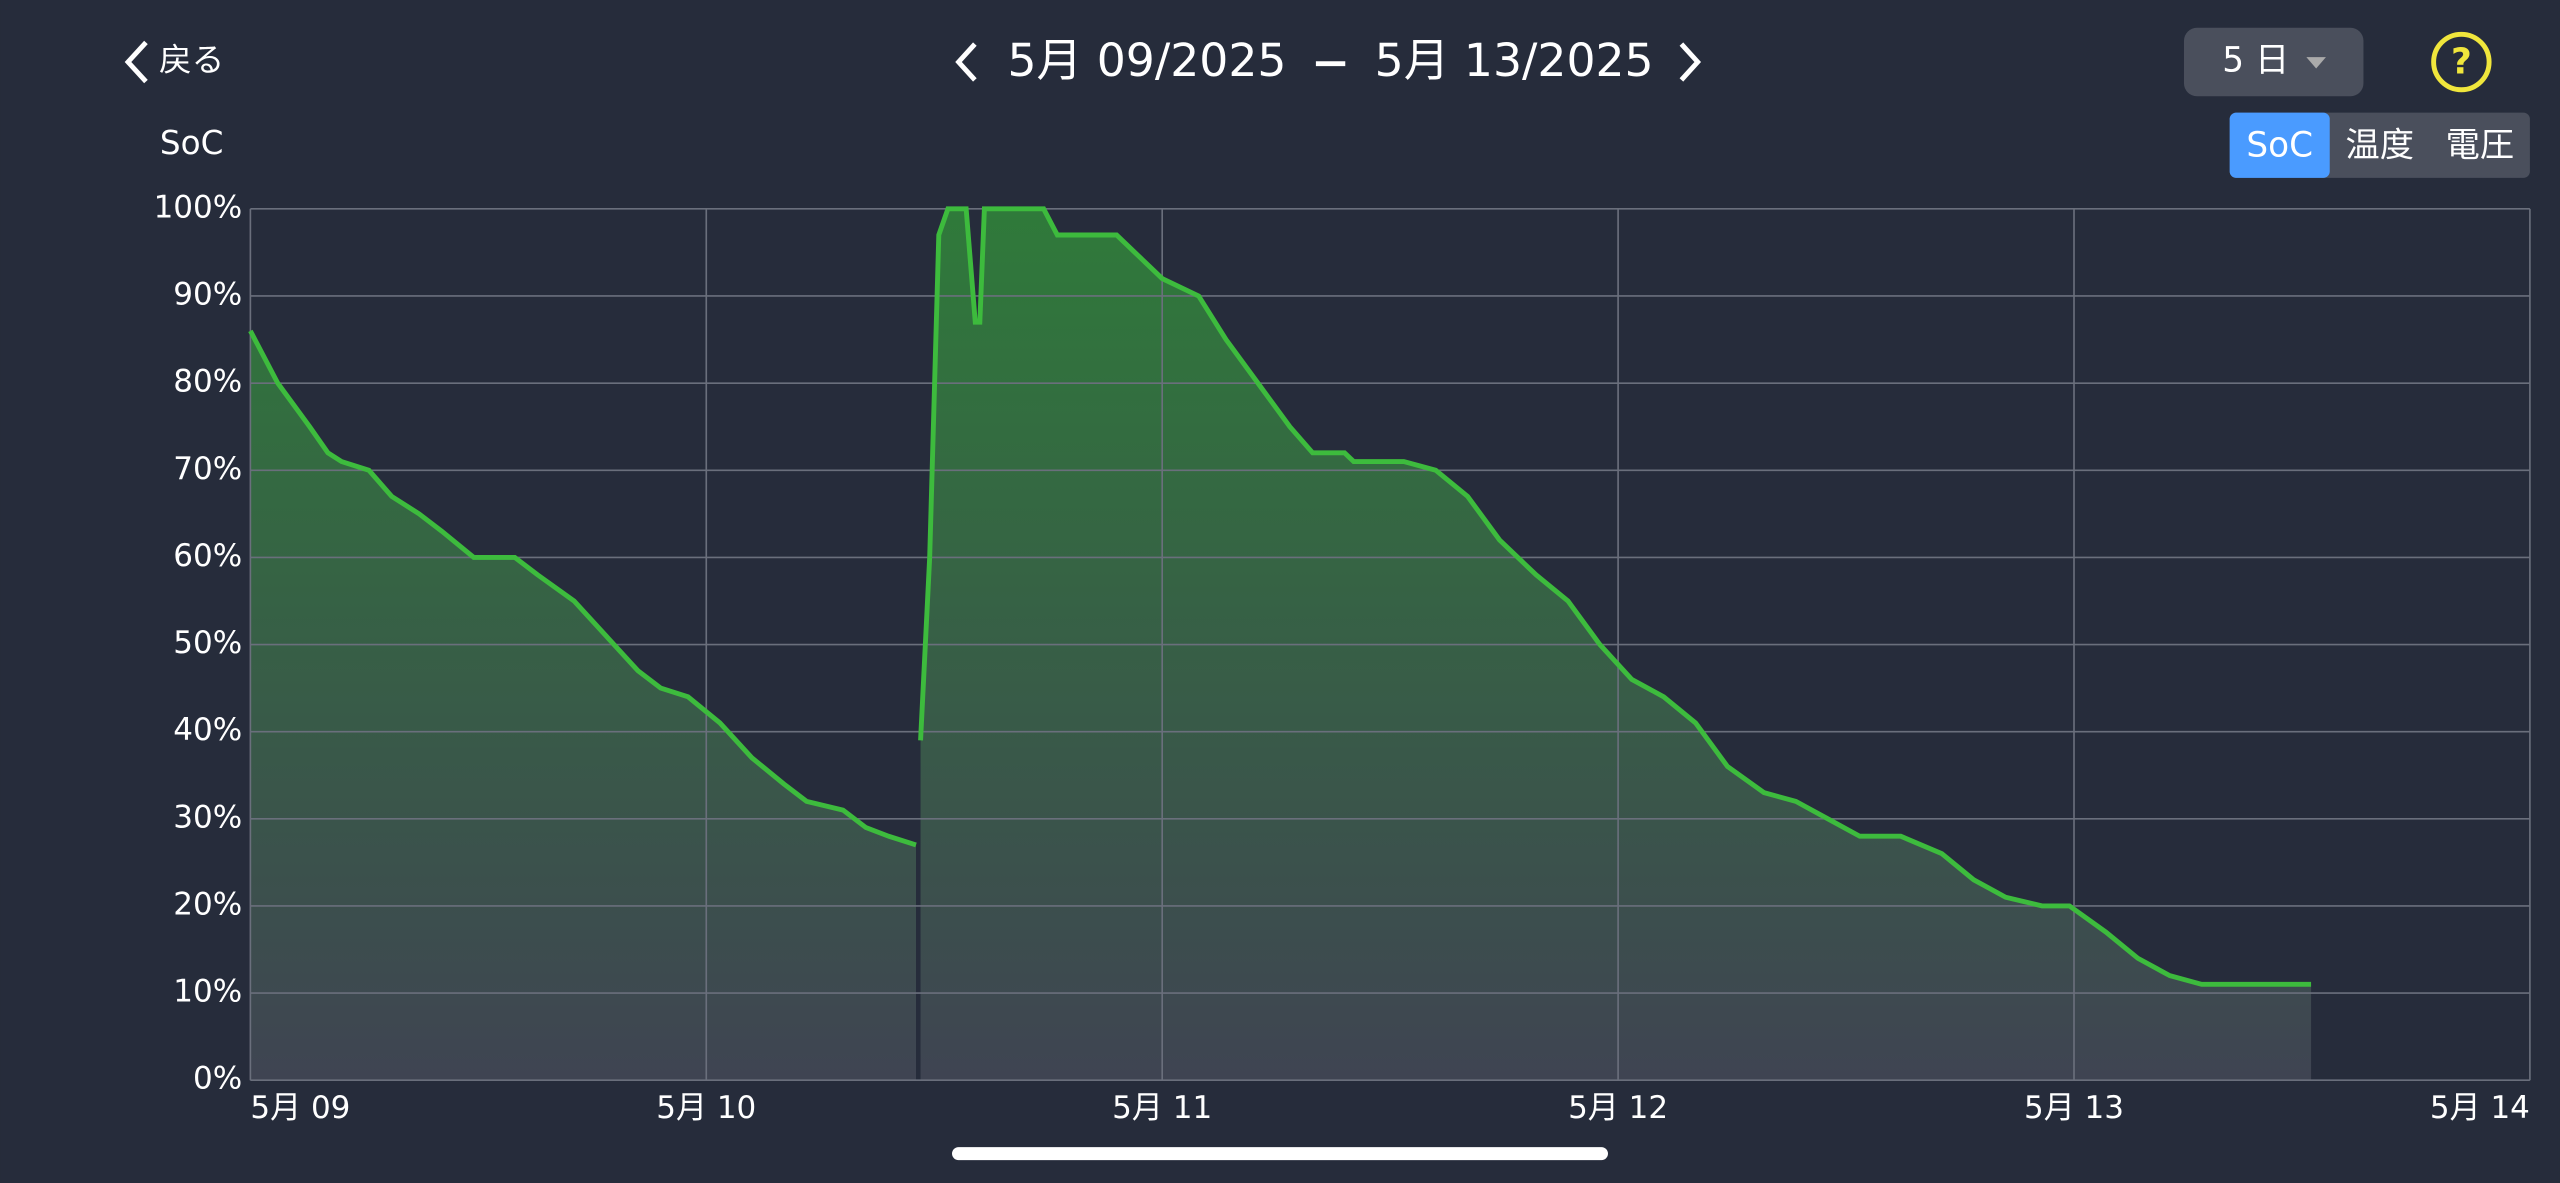  Describe the element at coordinates (207, 643) in the screenshot. I see `y-tick-label: 50%` at that location.